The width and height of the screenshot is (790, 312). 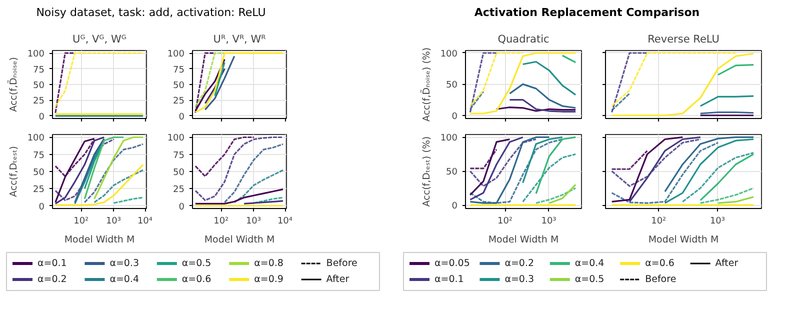 I want to click on y-axis-title: Acc(f,D̃ₙₒᵢₛₑ), so click(x=13, y=84).